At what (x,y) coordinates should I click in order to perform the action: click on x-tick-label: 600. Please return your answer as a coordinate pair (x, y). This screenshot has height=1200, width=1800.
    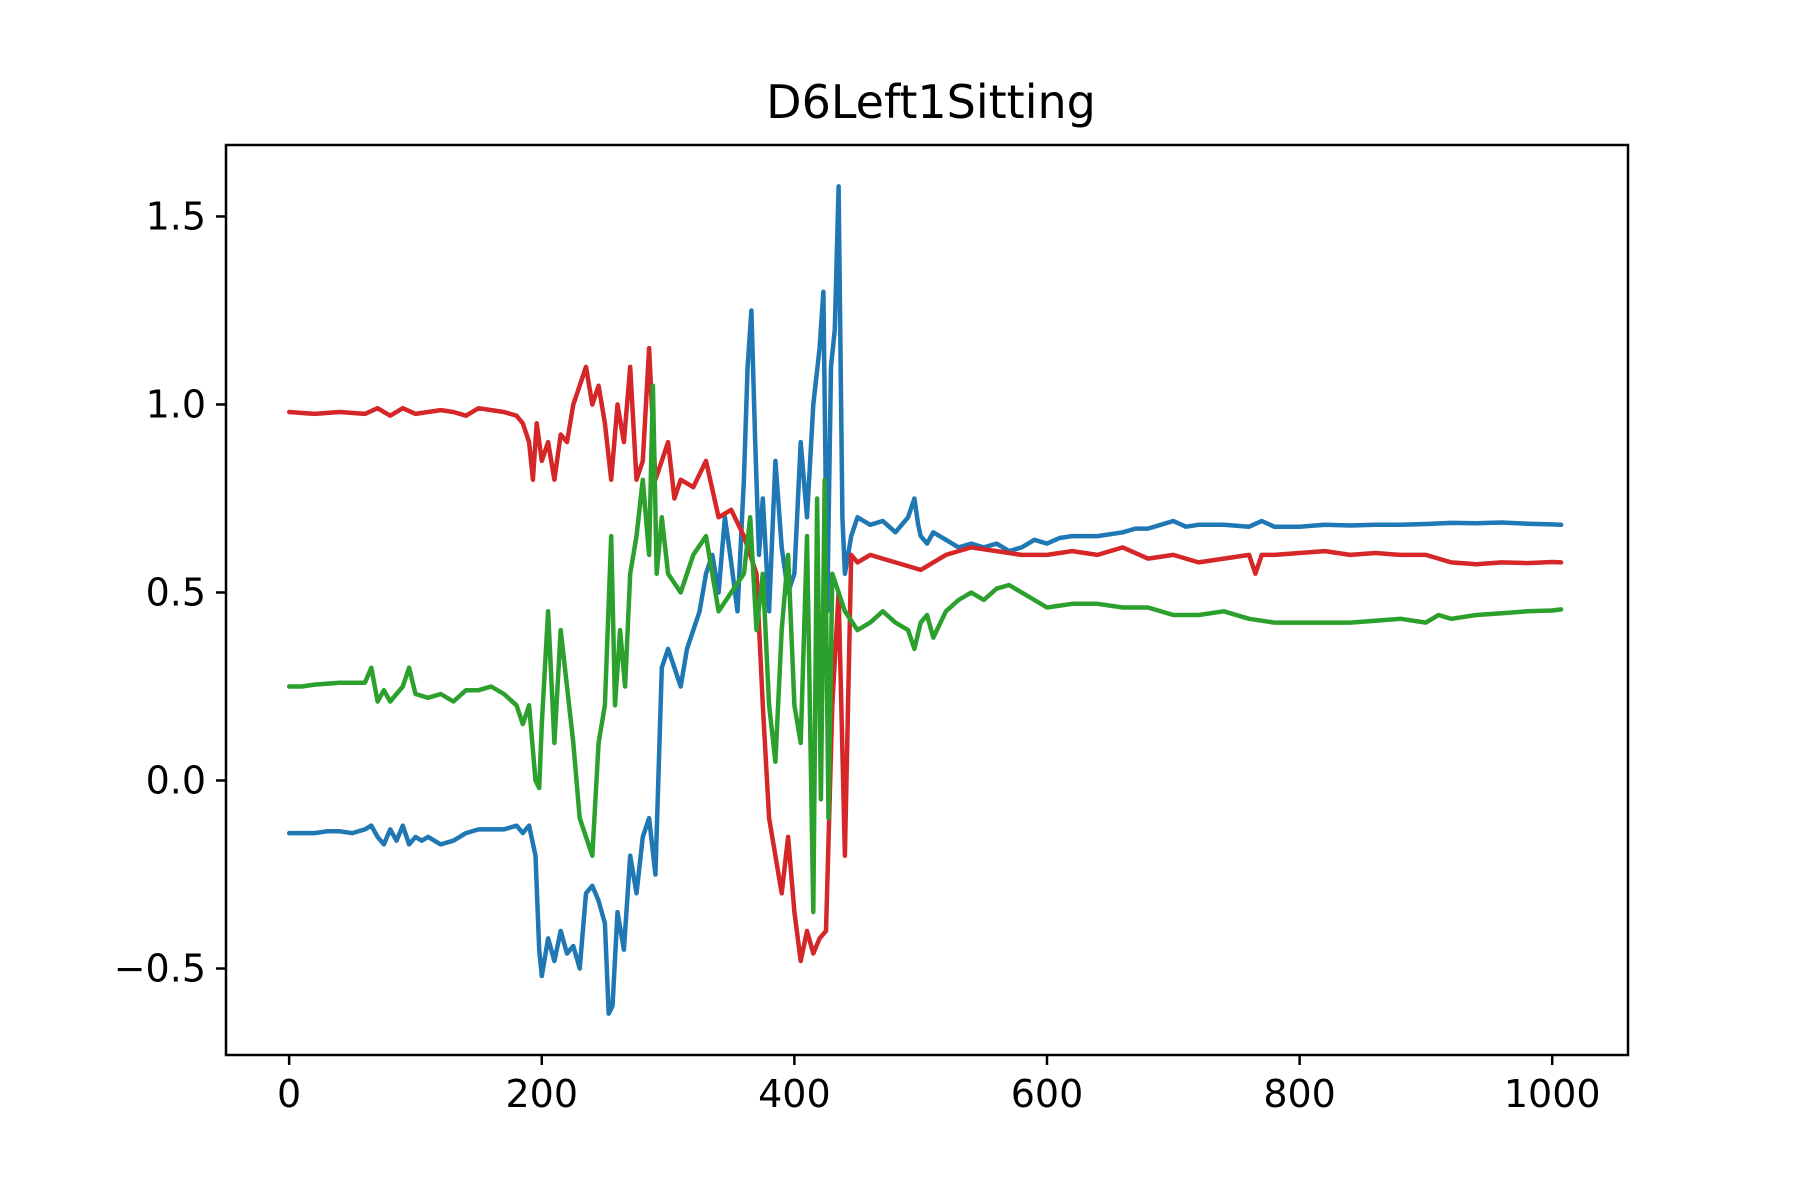
    Looking at the image, I should click on (1047, 1094).